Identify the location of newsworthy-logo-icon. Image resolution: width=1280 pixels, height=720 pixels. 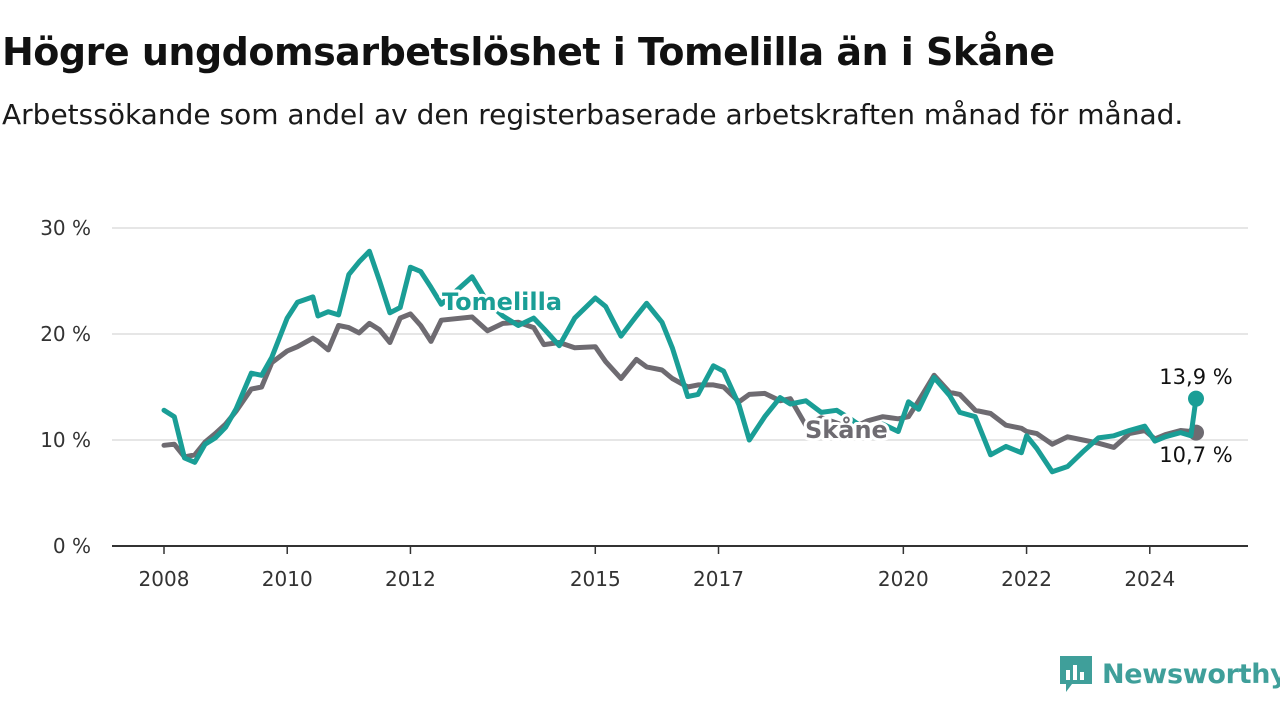
(1076, 674).